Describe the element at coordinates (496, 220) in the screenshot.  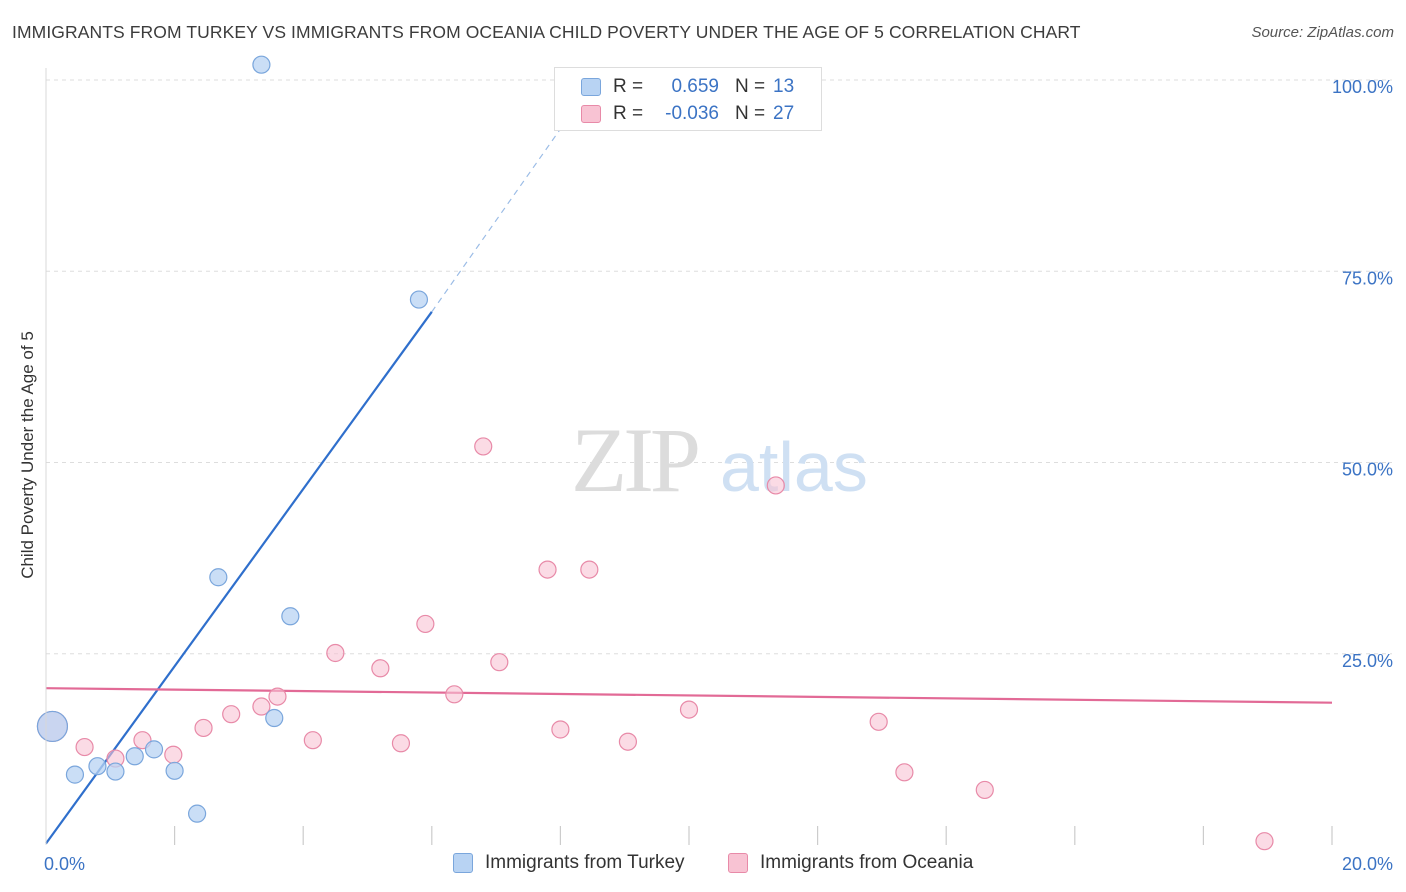
I see `turkey-trendline-extension` at that location.